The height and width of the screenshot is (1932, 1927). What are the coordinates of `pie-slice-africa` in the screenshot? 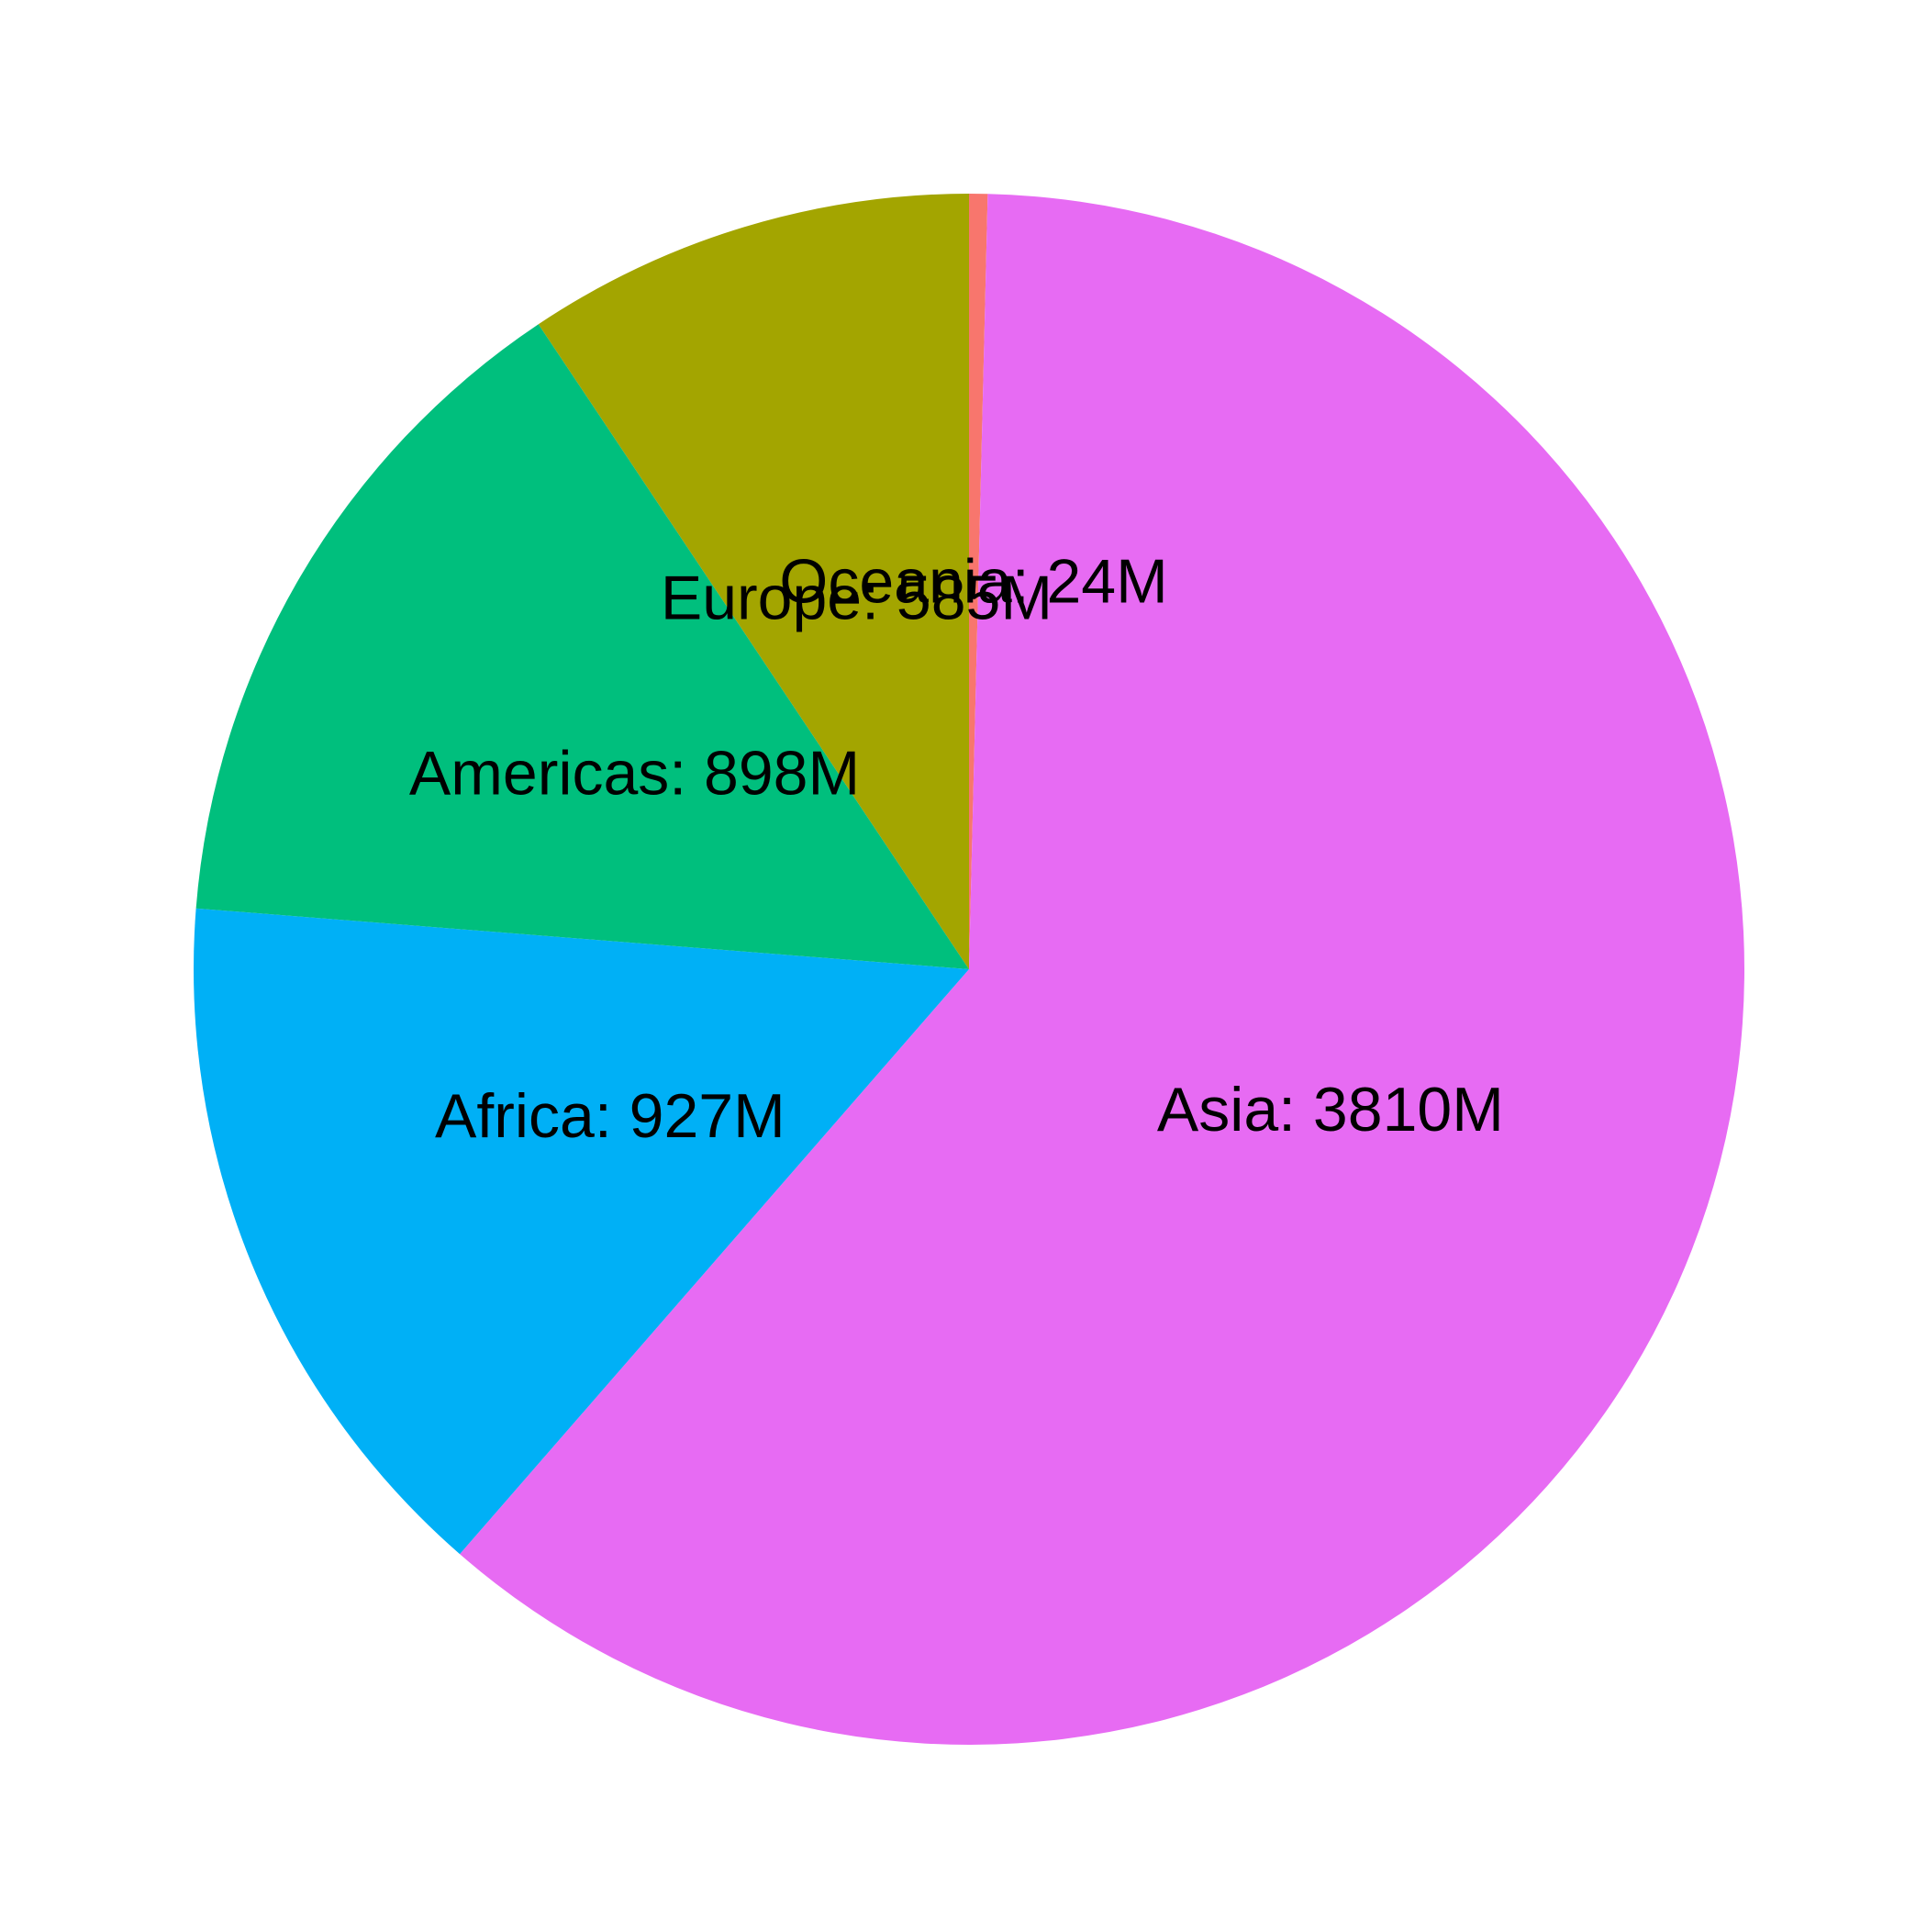 It's located at (582, 1231).